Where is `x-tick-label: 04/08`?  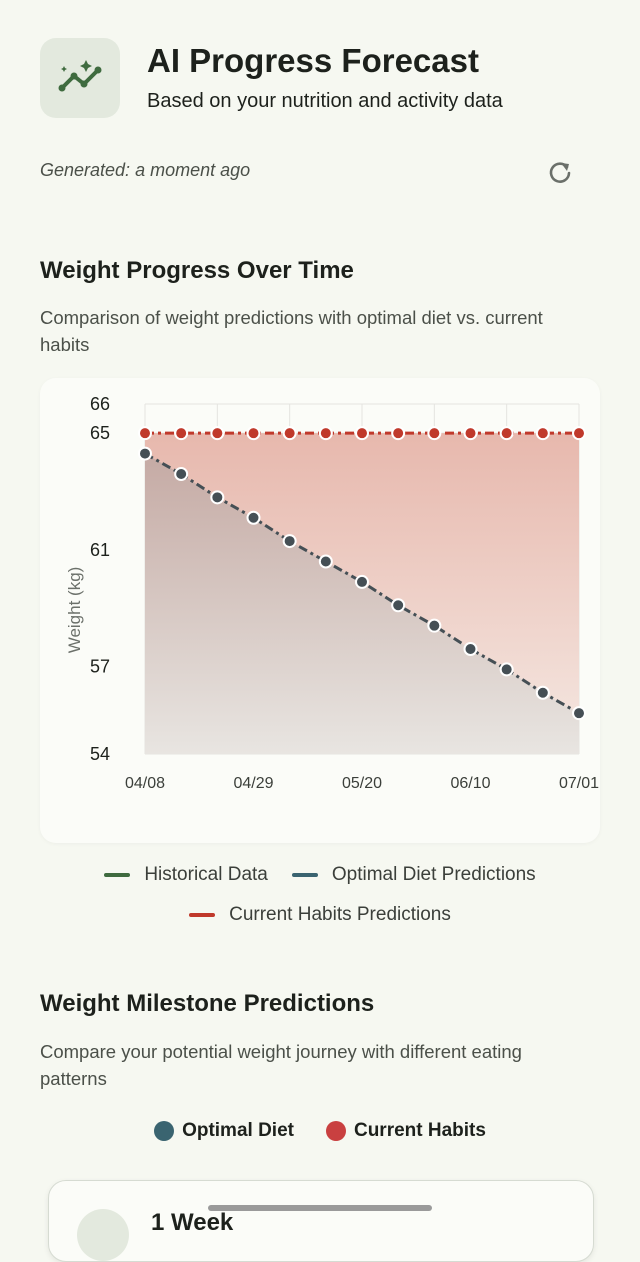
x-tick-label: 04/08 is located at coordinates (145, 783).